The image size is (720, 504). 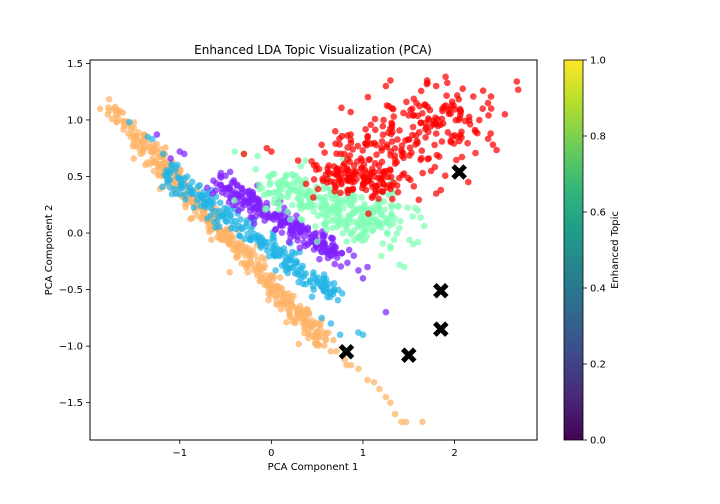 I want to click on x-tick-label: 1, so click(x=363, y=453).